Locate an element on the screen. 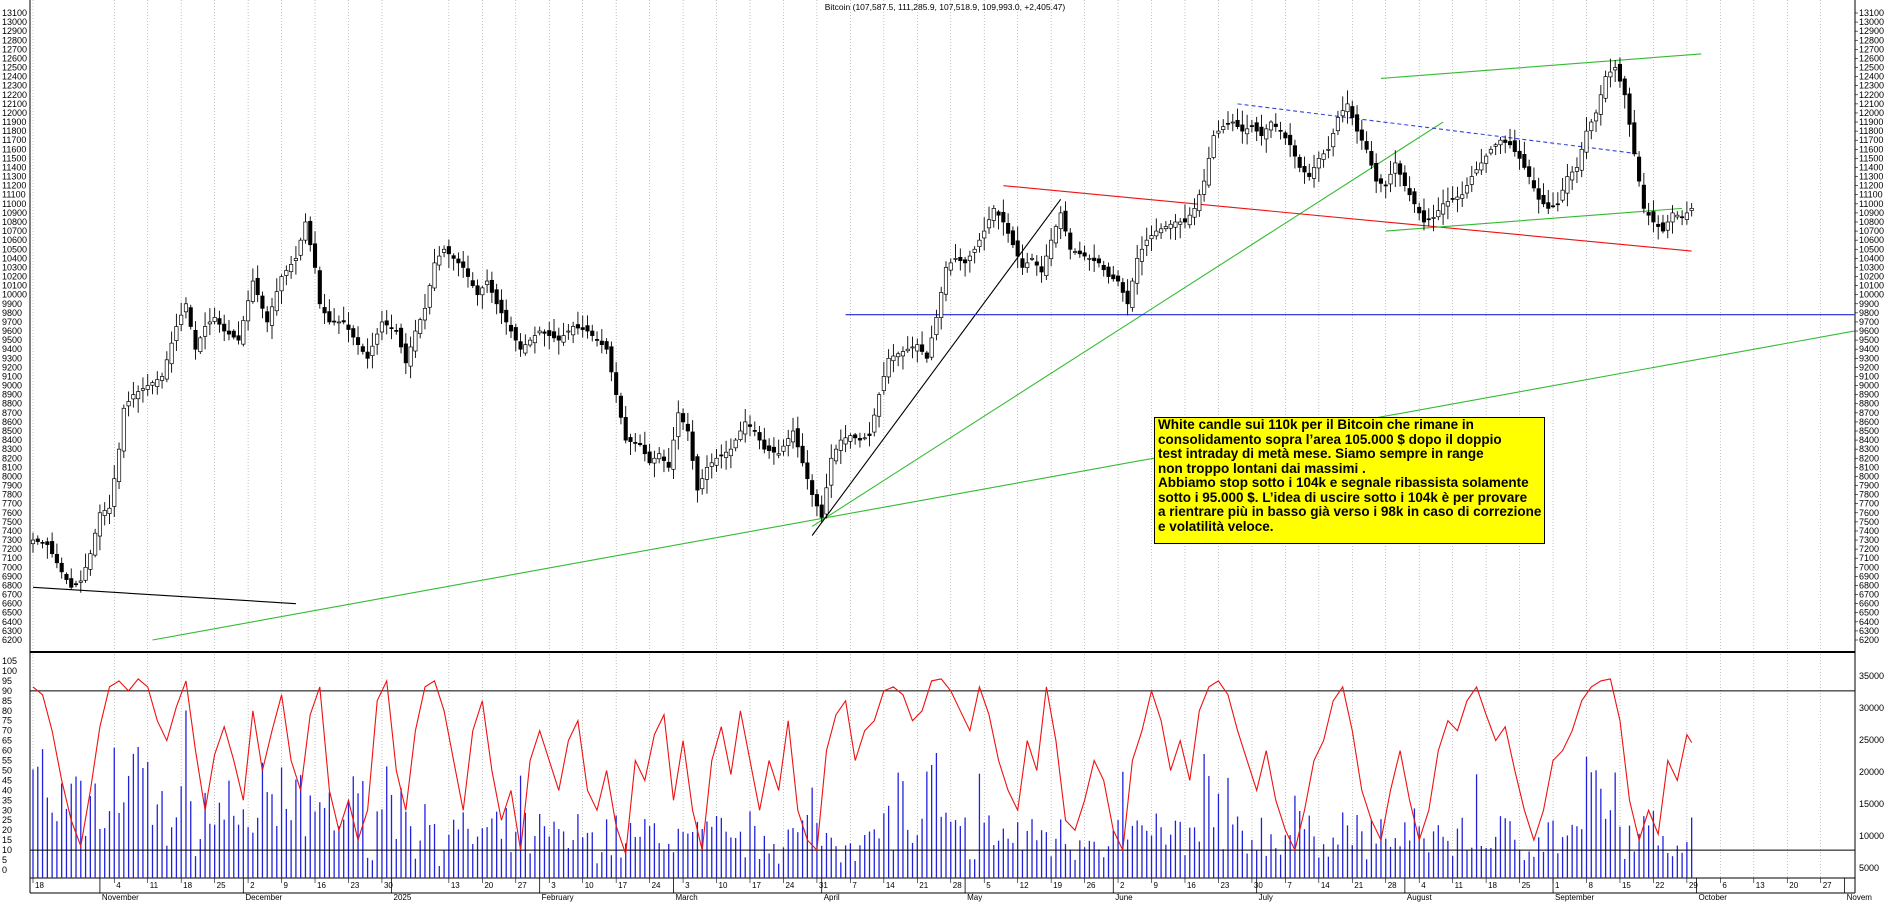 The width and height of the screenshot is (1890, 902). trendline is located at coordinates (936, 367).